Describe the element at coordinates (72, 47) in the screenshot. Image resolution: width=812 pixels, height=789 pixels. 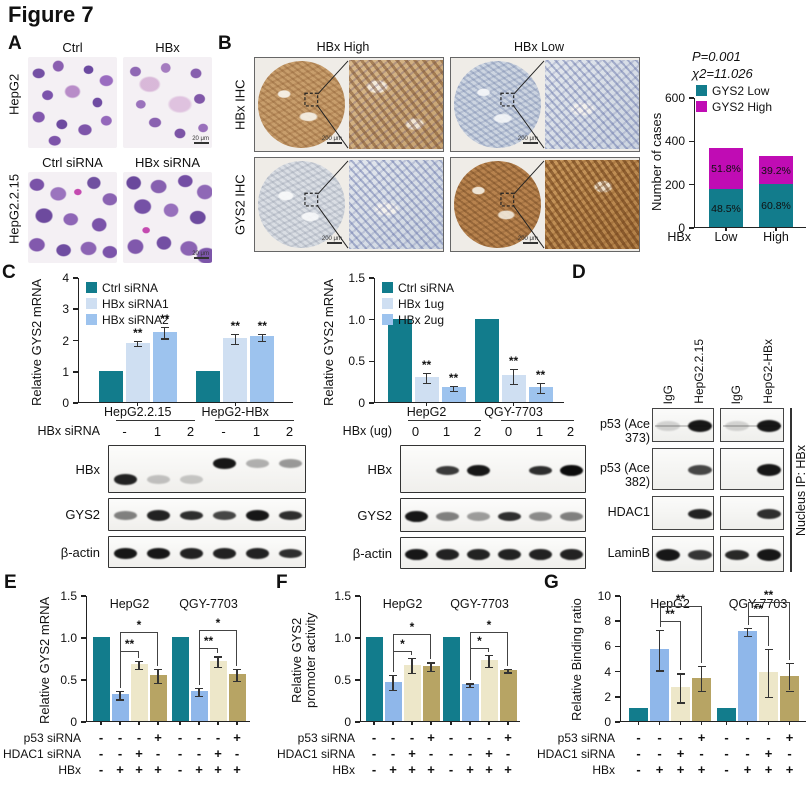
I see `treatment-label: Ctrl` at that location.